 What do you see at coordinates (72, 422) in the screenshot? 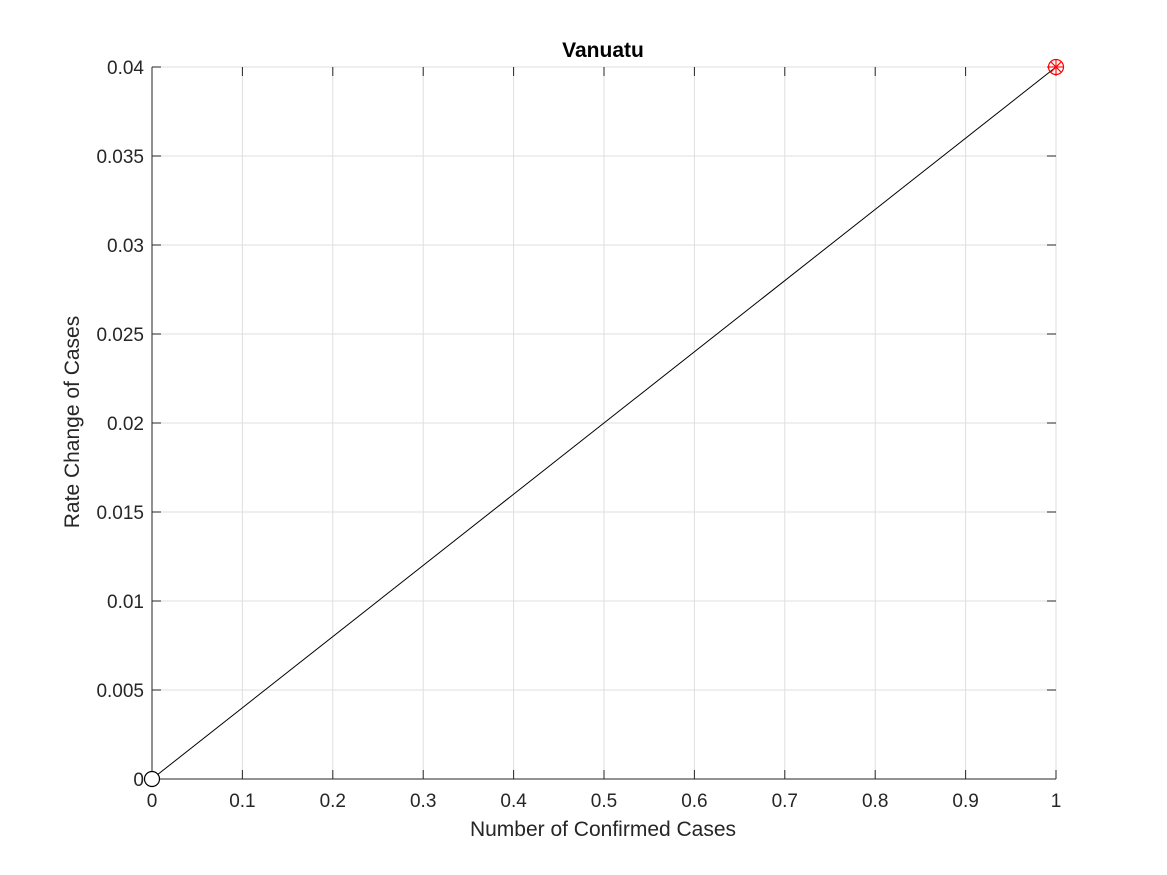
I see `y-axis-label: Rate Change of Cases` at bounding box center [72, 422].